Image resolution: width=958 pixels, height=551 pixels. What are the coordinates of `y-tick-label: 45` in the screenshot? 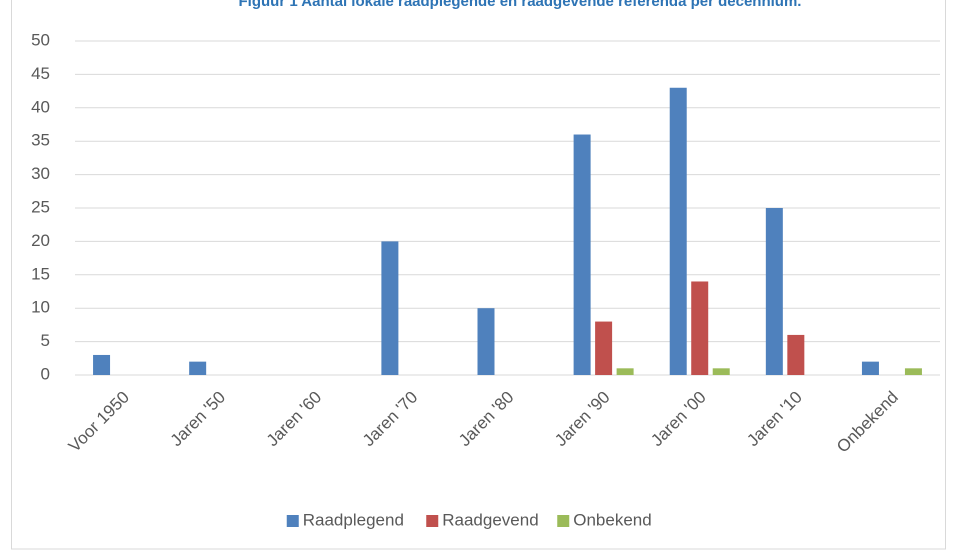 It's located at (40, 73).